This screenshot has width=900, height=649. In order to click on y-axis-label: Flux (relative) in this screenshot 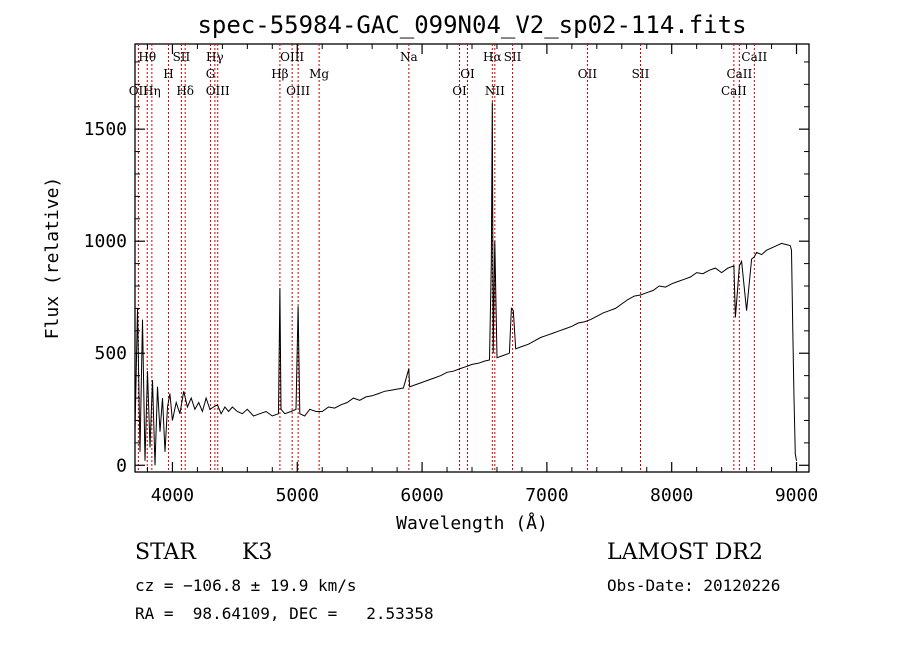, I will do `click(52, 258)`.